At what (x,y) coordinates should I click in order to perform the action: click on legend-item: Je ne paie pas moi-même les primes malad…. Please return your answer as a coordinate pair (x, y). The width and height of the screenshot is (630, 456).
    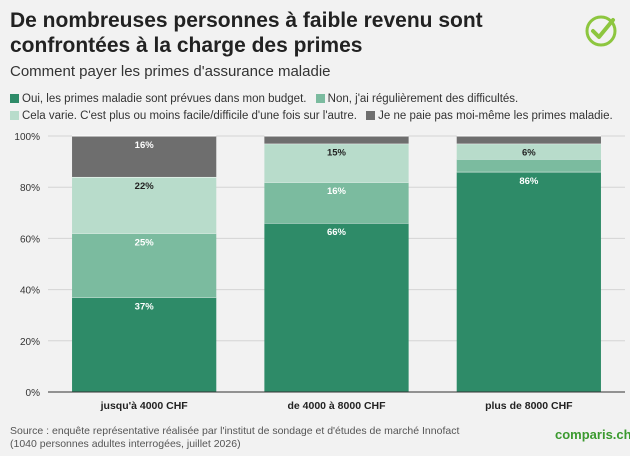
    Looking at the image, I should click on (489, 116).